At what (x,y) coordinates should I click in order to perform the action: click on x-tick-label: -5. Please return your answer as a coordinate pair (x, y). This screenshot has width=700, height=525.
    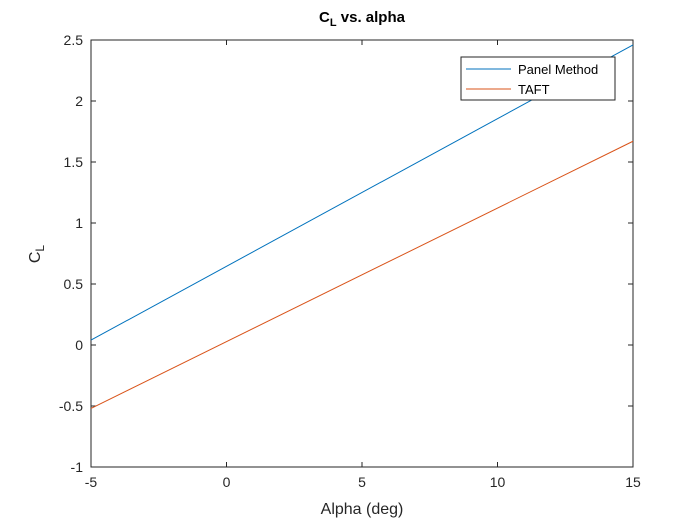
    Looking at the image, I should click on (91, 482).